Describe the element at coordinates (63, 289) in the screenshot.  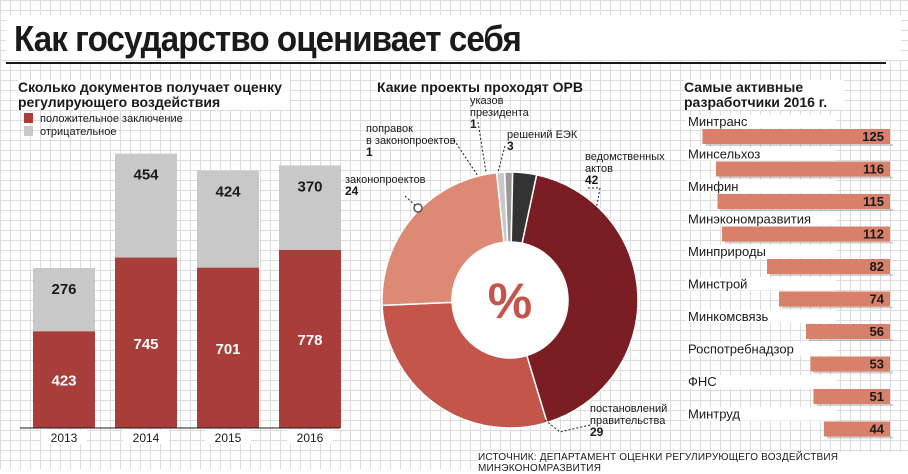
I see `value-negative-2013: 276` at that location.